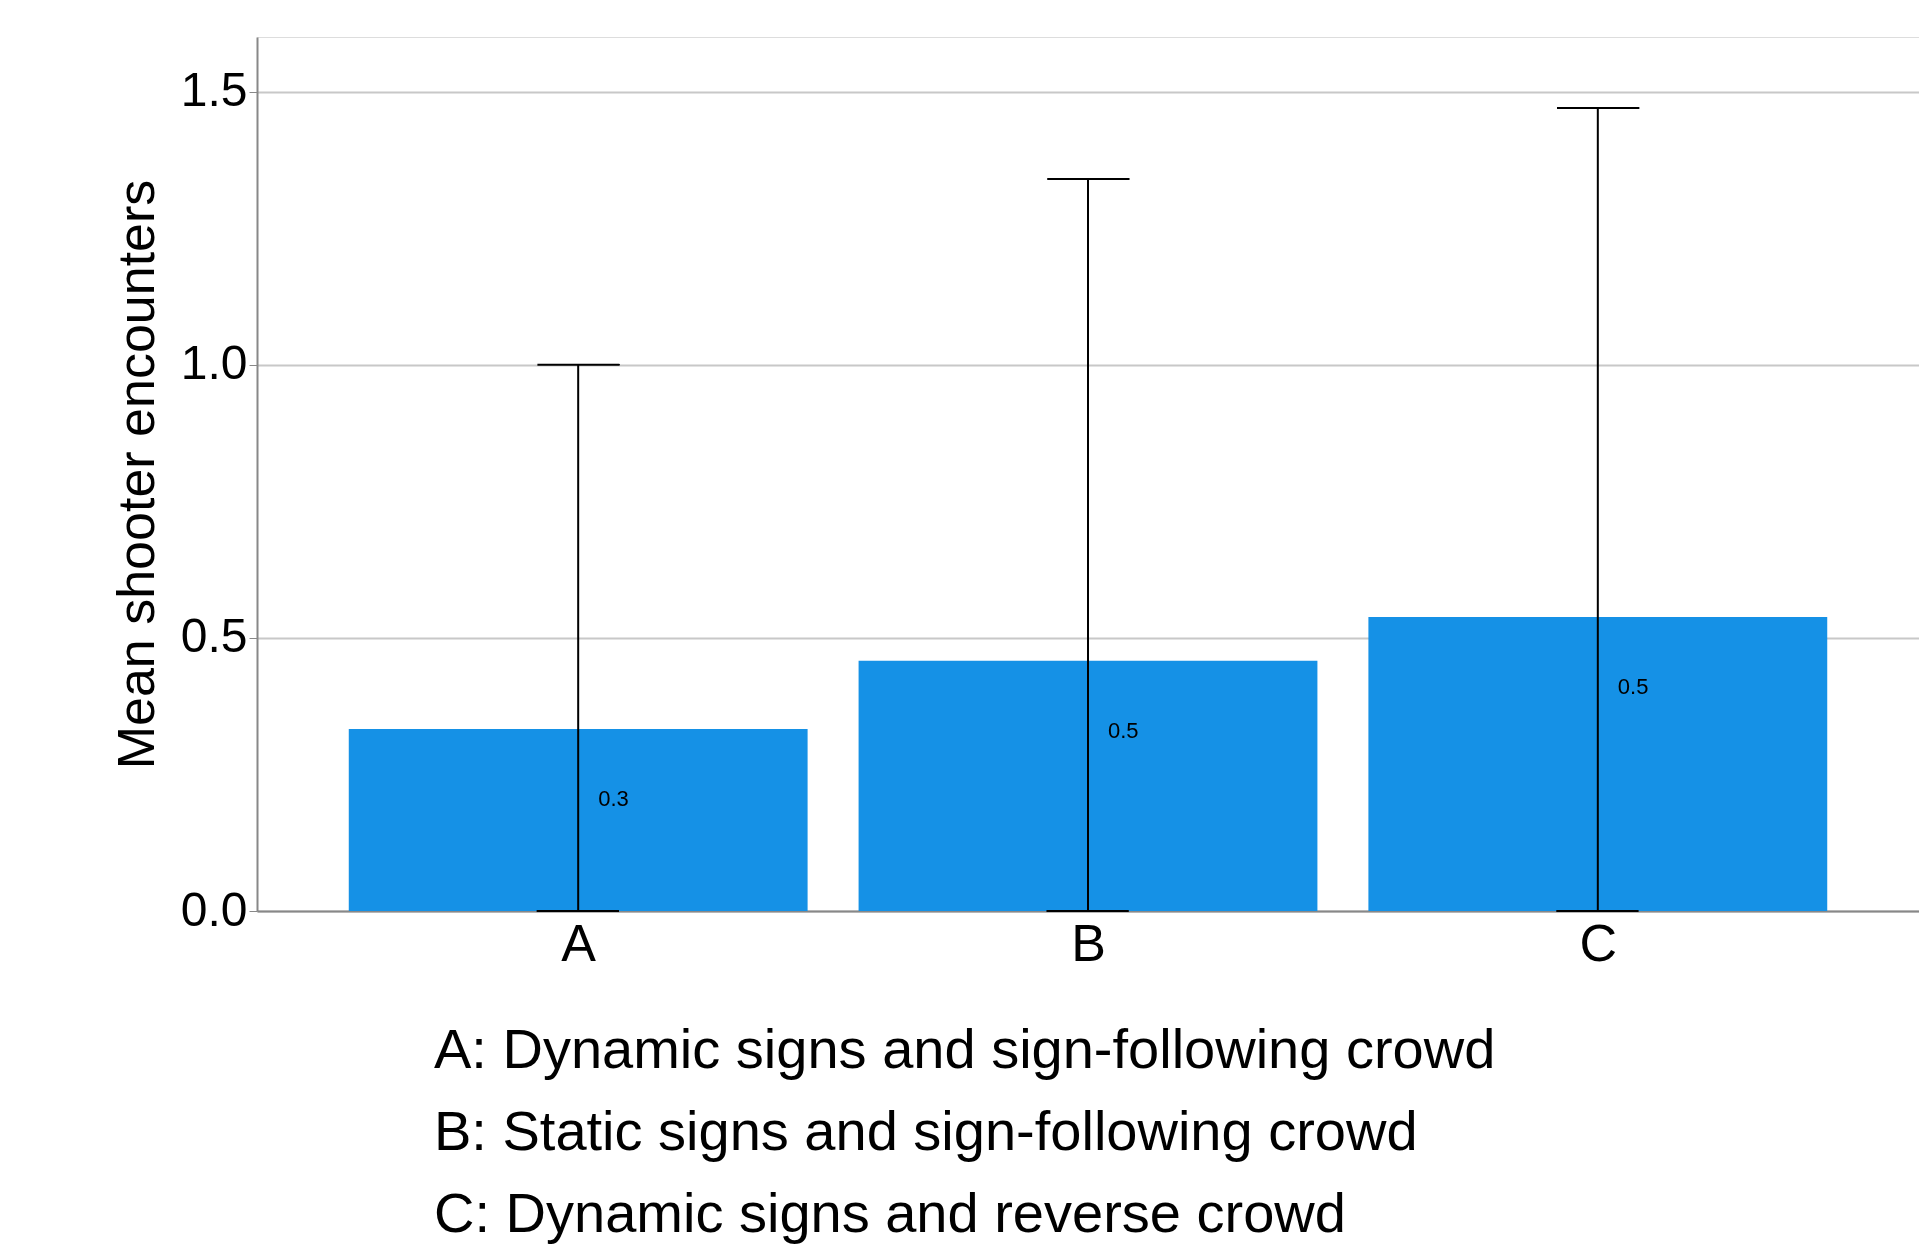  Describe the element at coordinates (890, 1212) in the screenshot. I see `text: C: Dynamic signs and reverse crowd` at that location.